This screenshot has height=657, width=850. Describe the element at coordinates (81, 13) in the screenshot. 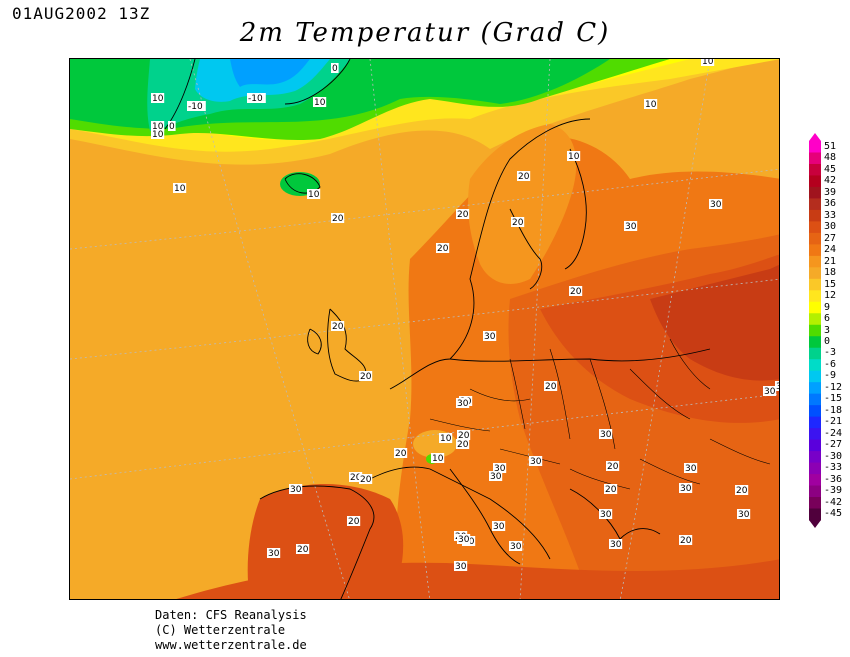

I see `datetime-label: 01AUG2002 13Z` at that location.